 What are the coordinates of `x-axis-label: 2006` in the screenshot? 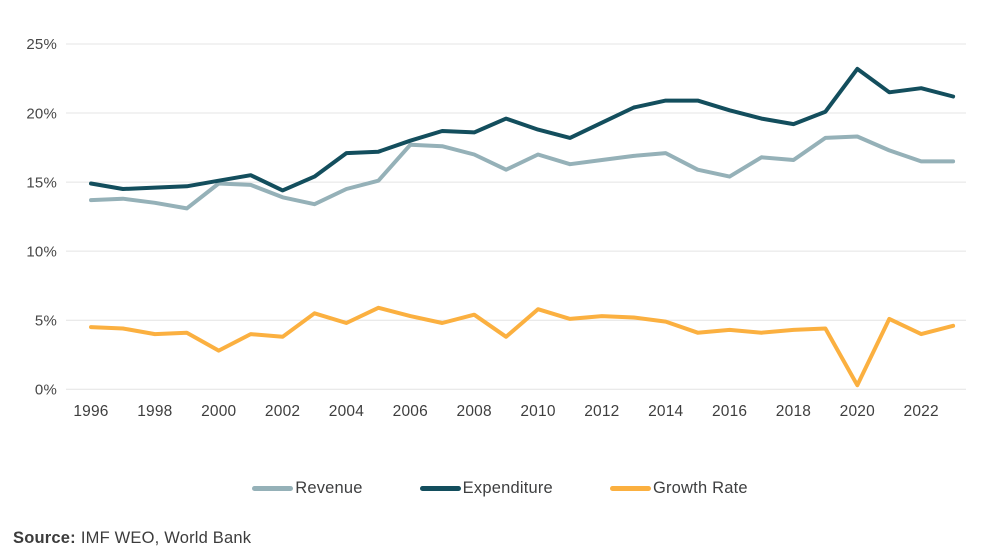 It's located at (410, 411).